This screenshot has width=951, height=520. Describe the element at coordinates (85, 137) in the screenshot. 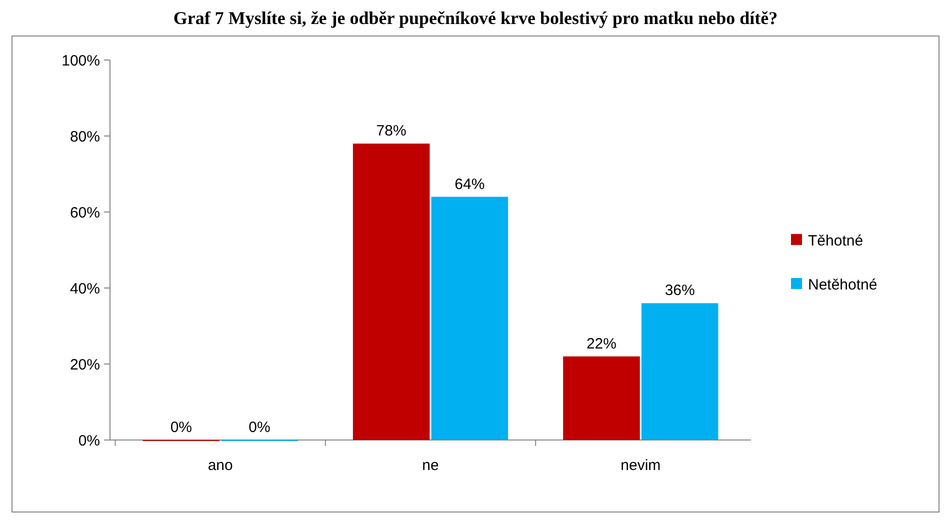

I see `y-tick-label: 80%` at that location.